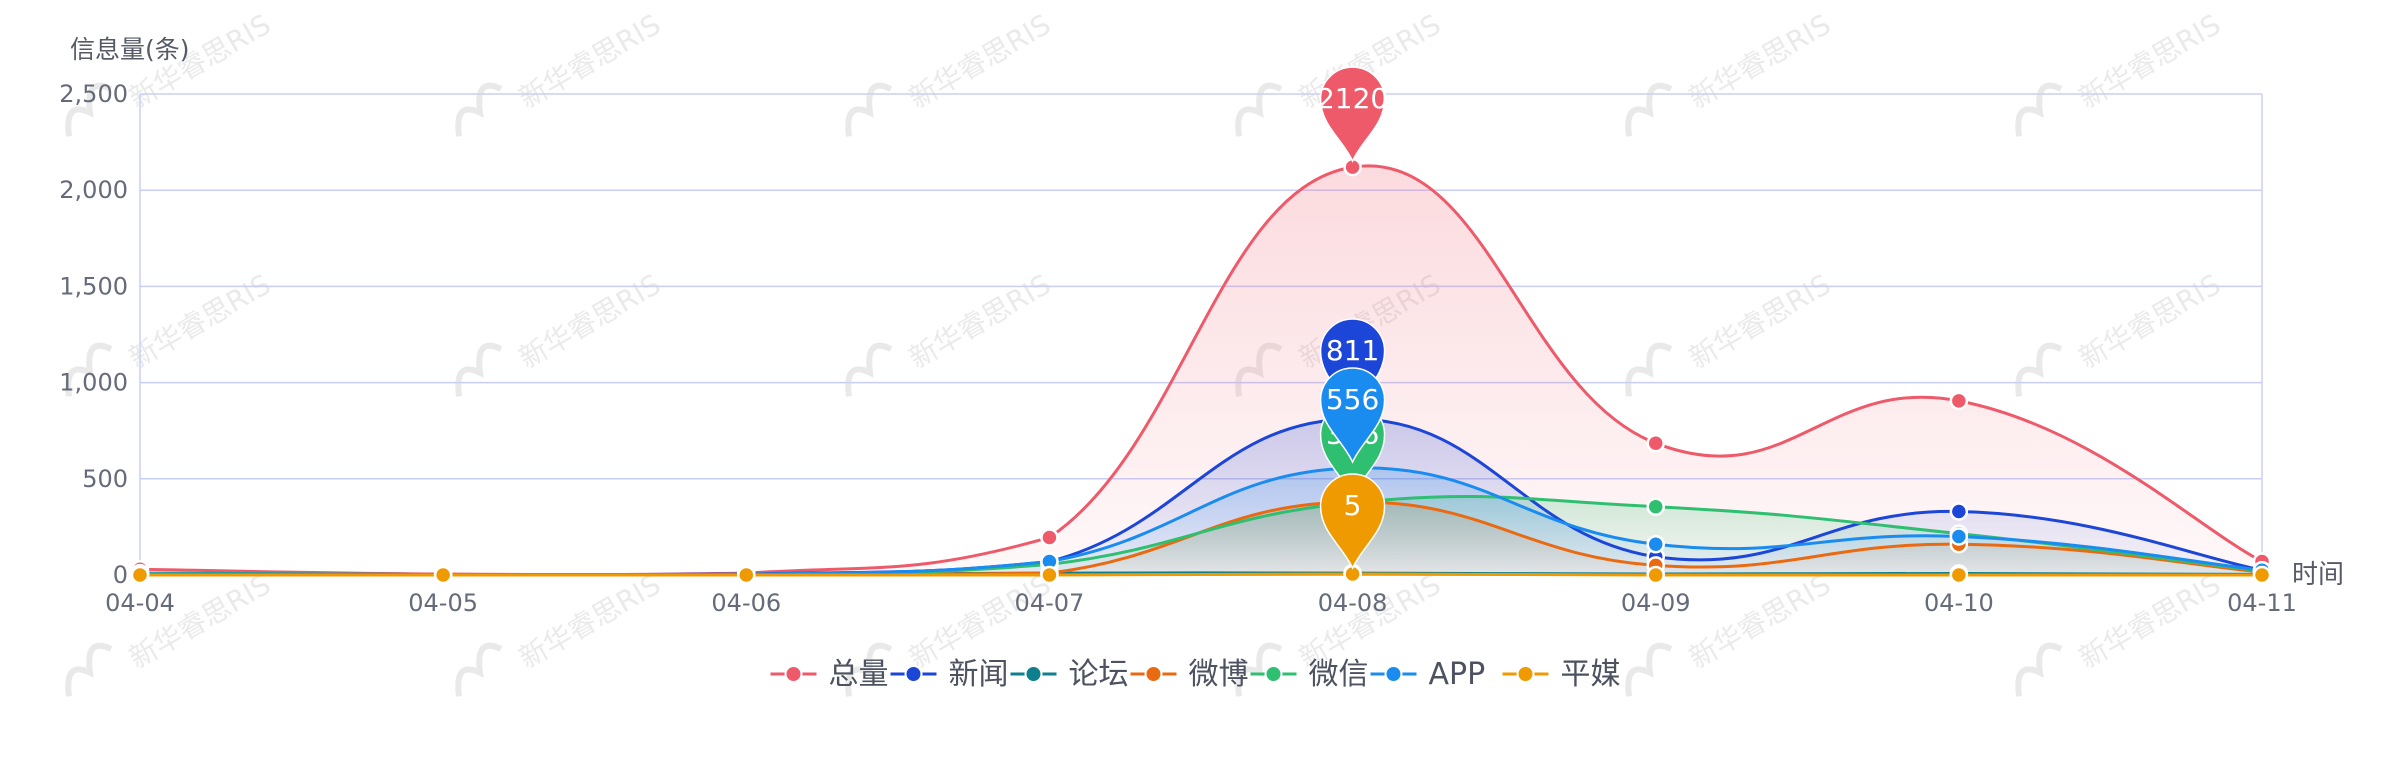 Image resolution: width=2393 pixels, height=763 pixels. I want to click on legend-item-3: 微博, so click(1189, 674).